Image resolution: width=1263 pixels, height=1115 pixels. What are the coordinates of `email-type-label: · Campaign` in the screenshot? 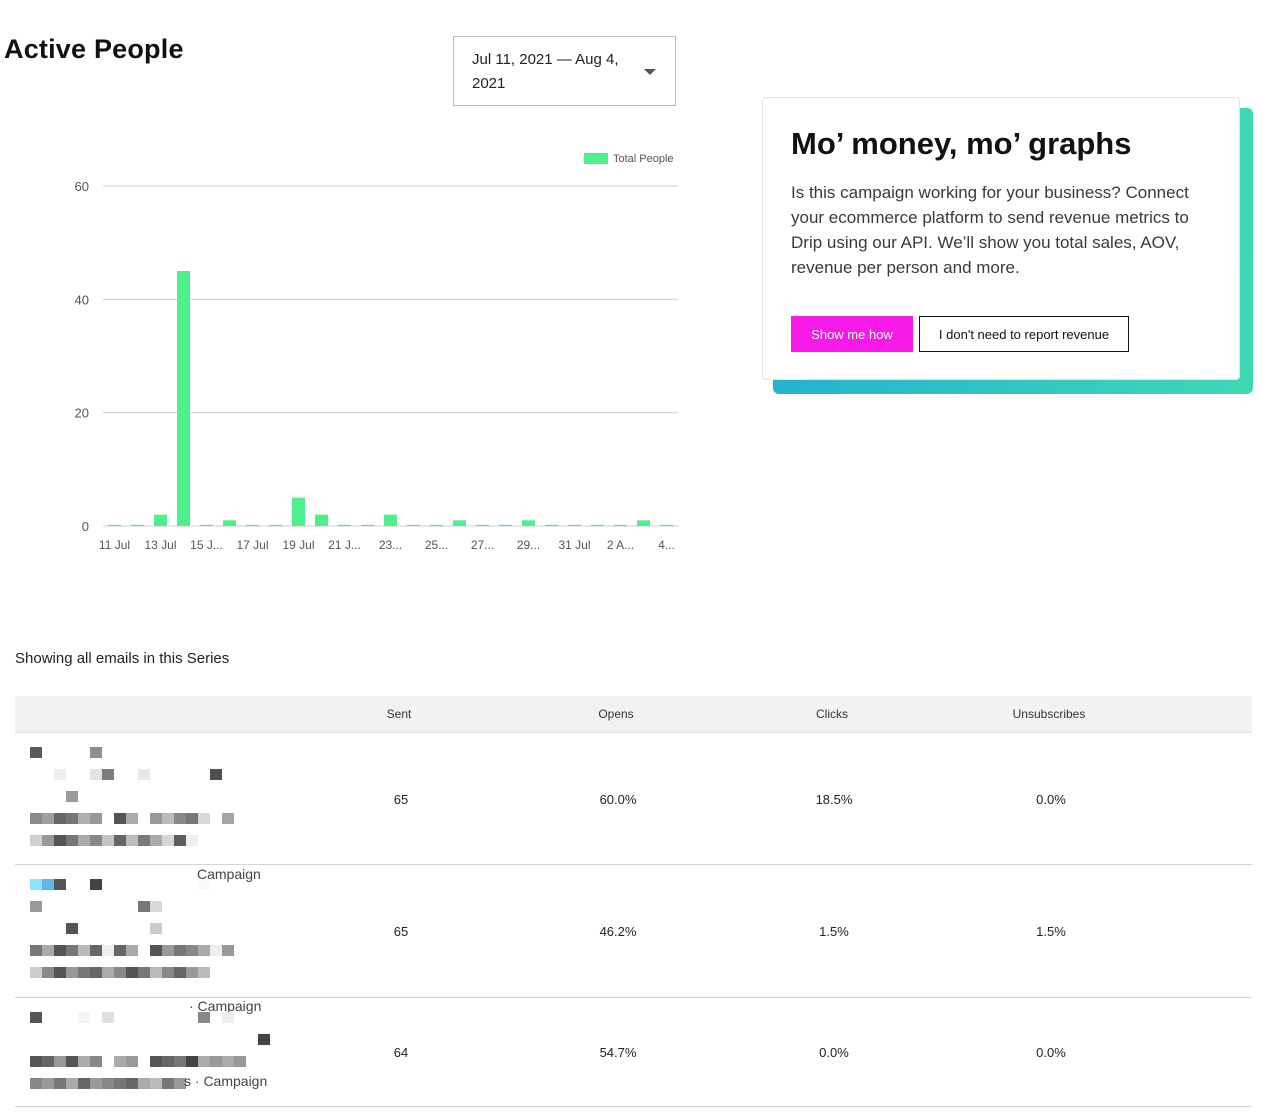 It's located at (225, 1006).